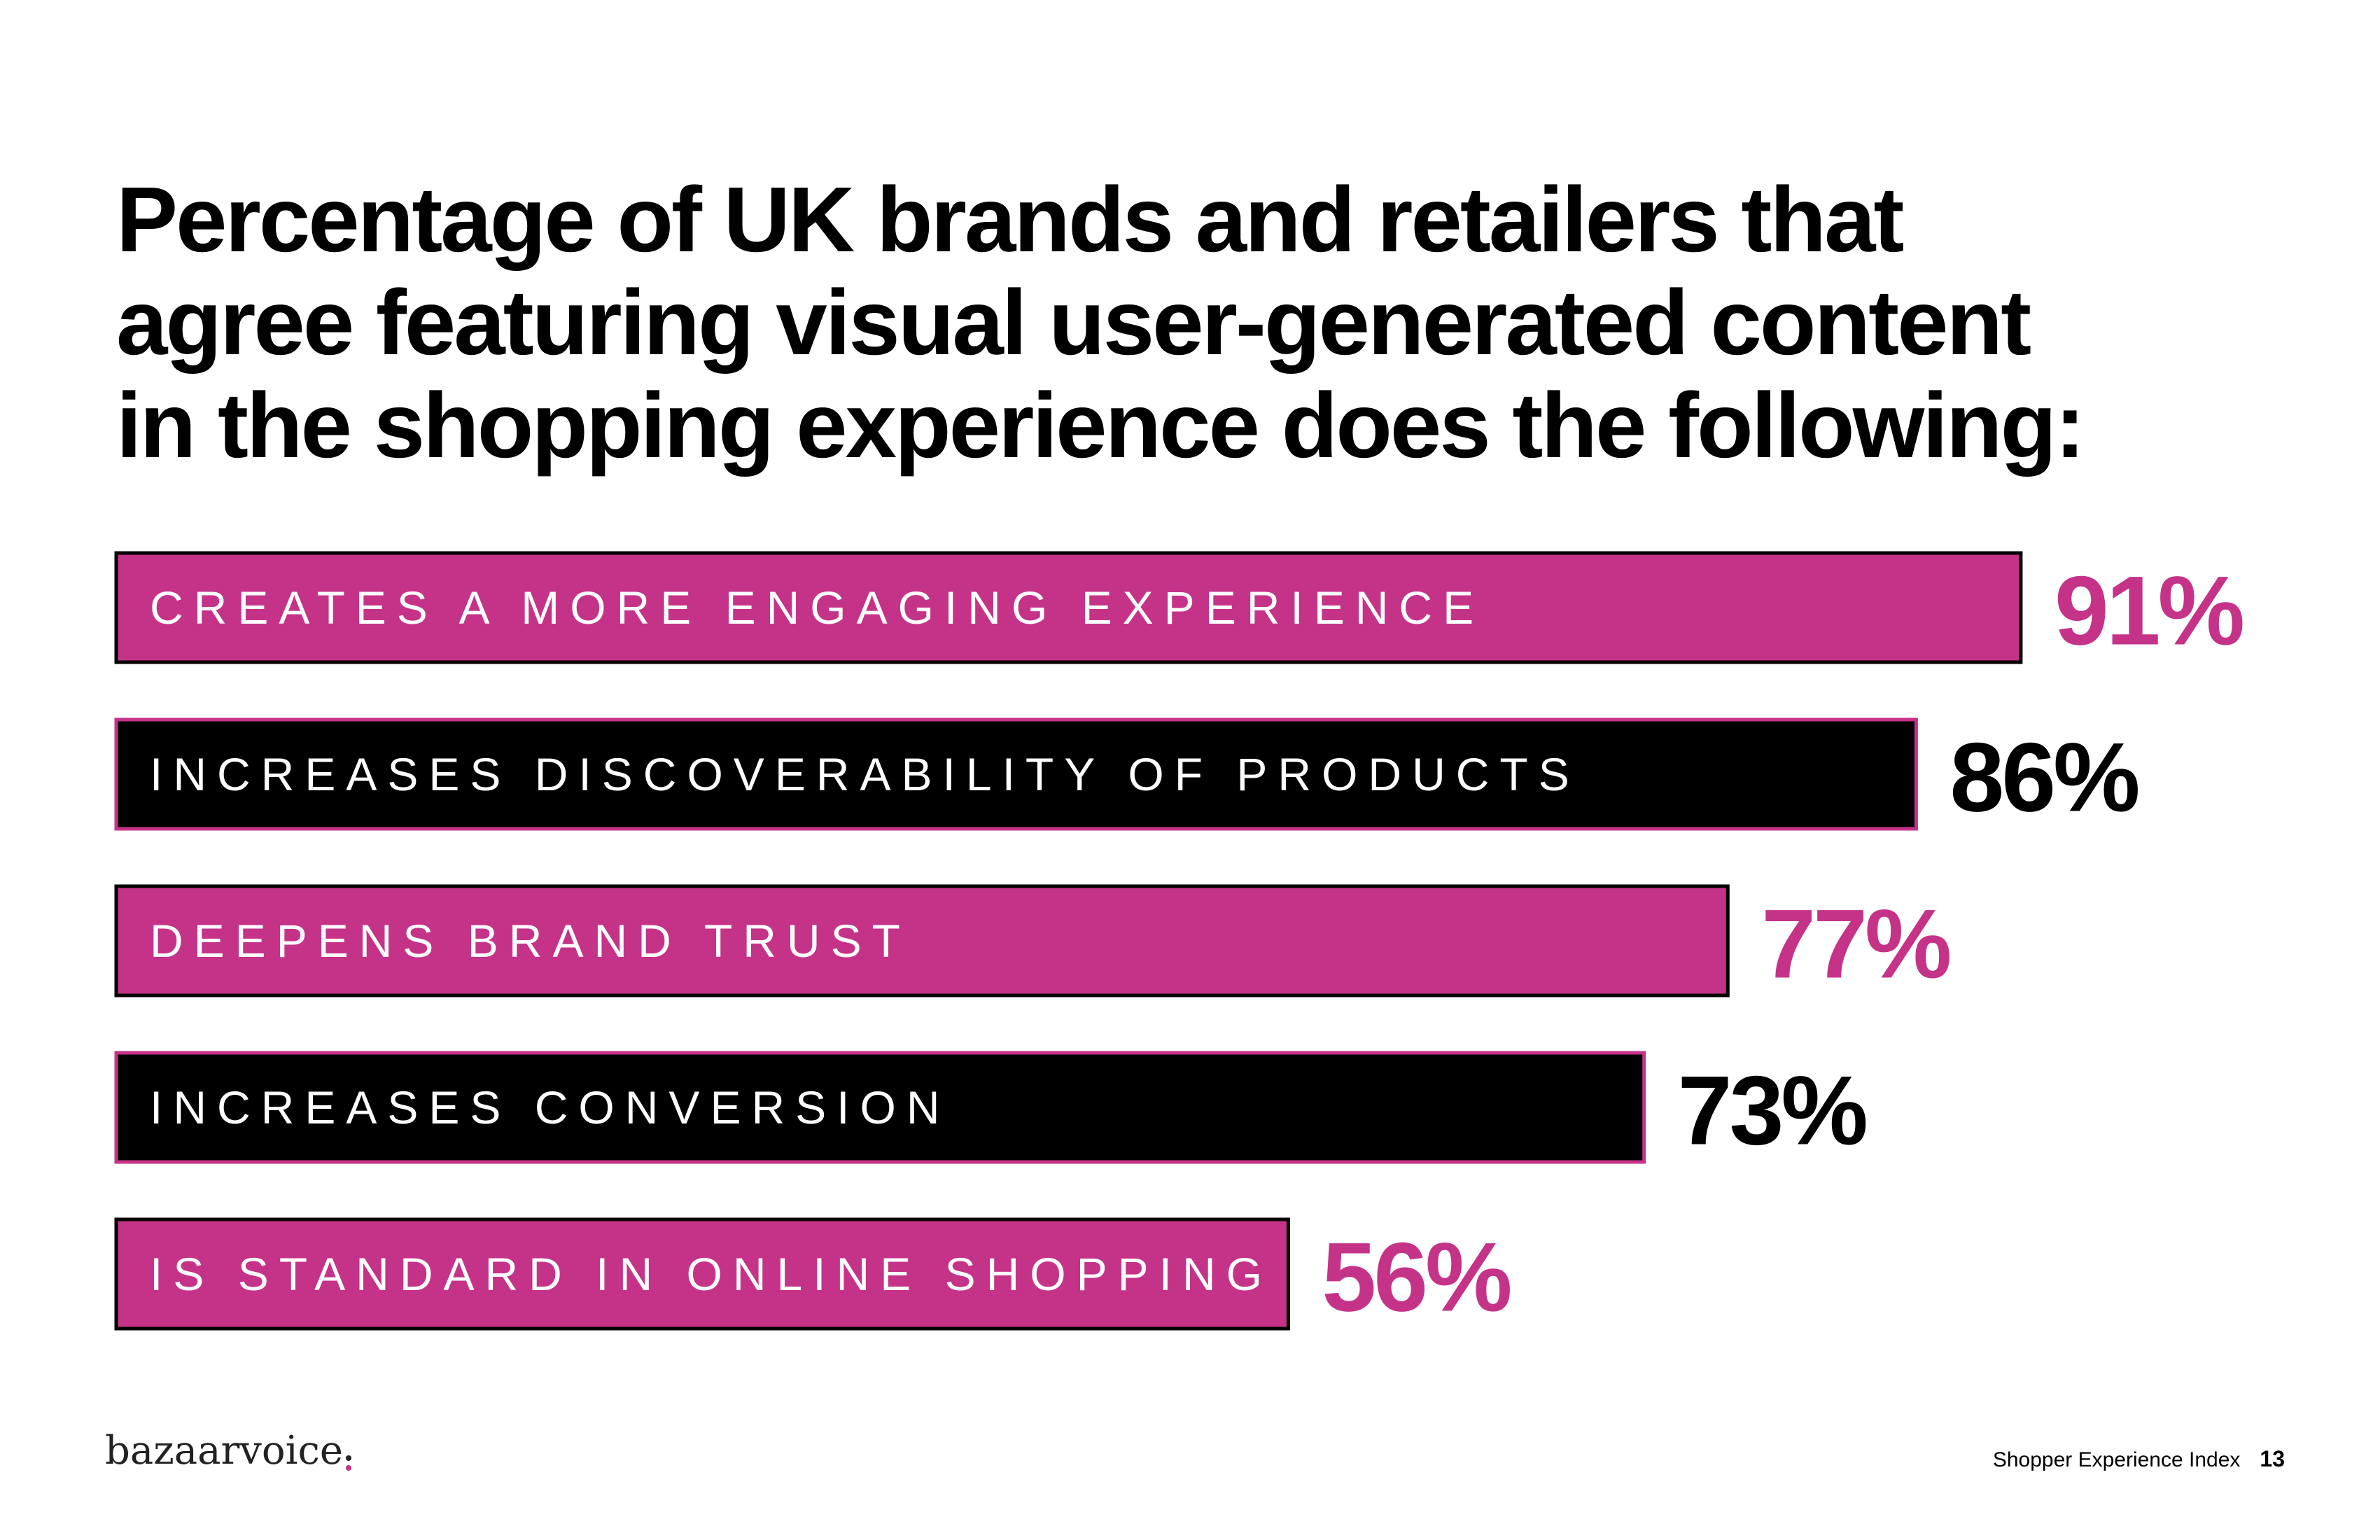  I want to click on bar-value-label: 73%, so click(1772, 1111).